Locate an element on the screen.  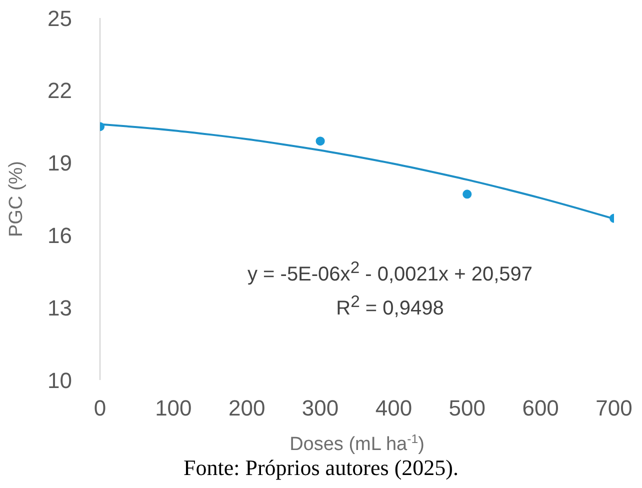
y-tick-label: 22 is located at coordinates (60, 91).